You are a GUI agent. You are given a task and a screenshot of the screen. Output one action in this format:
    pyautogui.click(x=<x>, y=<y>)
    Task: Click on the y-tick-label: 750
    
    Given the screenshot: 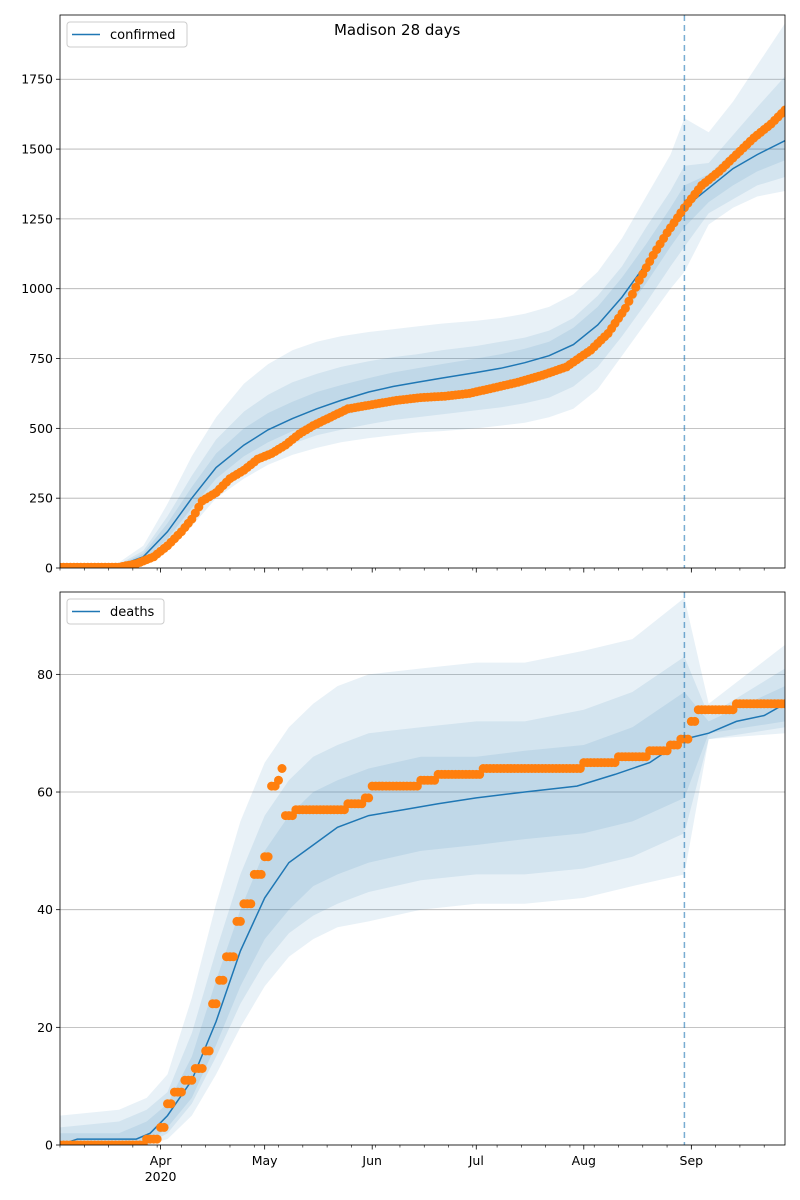 What is the action you would take?
    pyautogui.click(x=41, y=358)
    